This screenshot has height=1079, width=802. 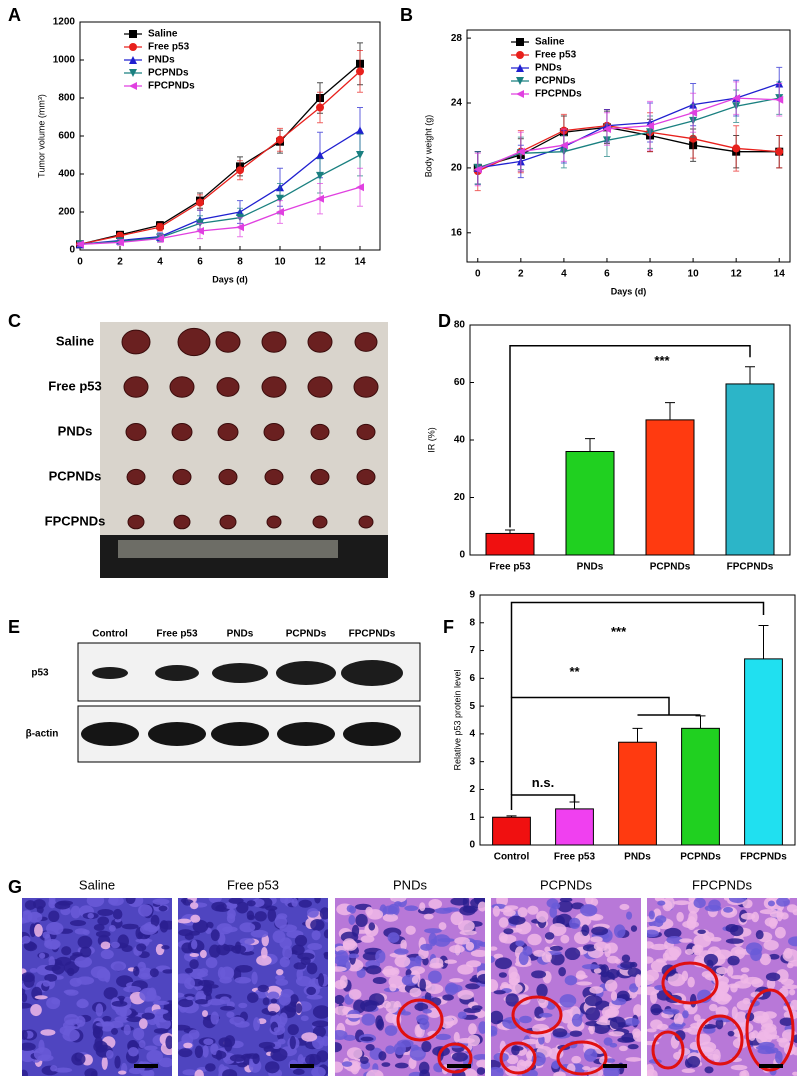 What do you see at coordinates (200, 262) in the screenshot?
I see `x-tick-label: 6` at bounding box center [200, 262].